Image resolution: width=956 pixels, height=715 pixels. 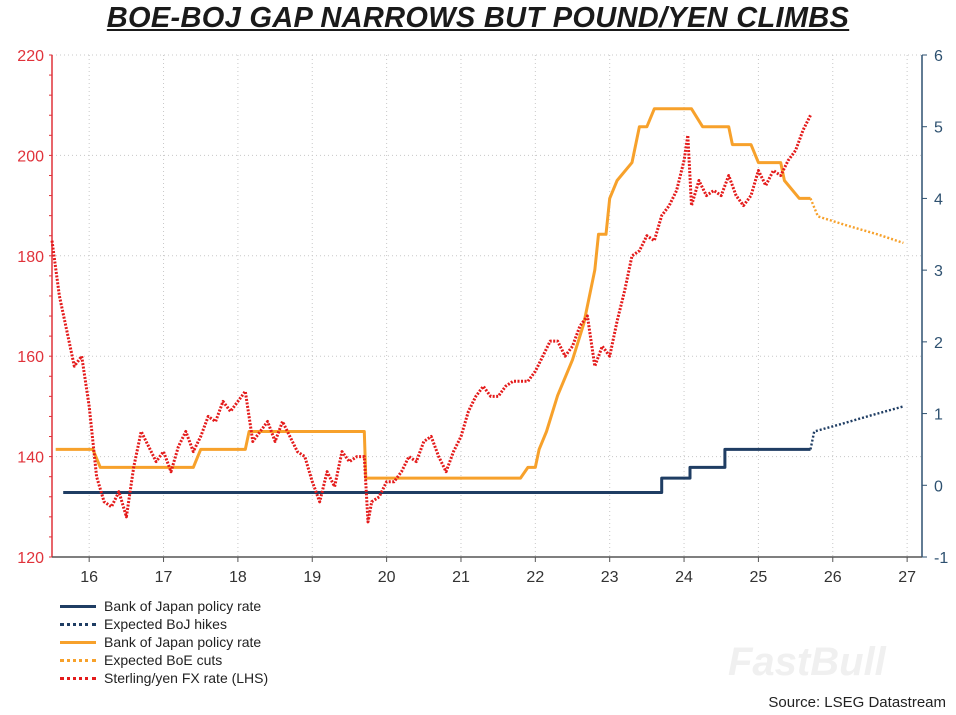 What do you see at coordinates (759, 577) in the screenshot?
I see `x-tick-label: 25` at bounding box center [759, 577].